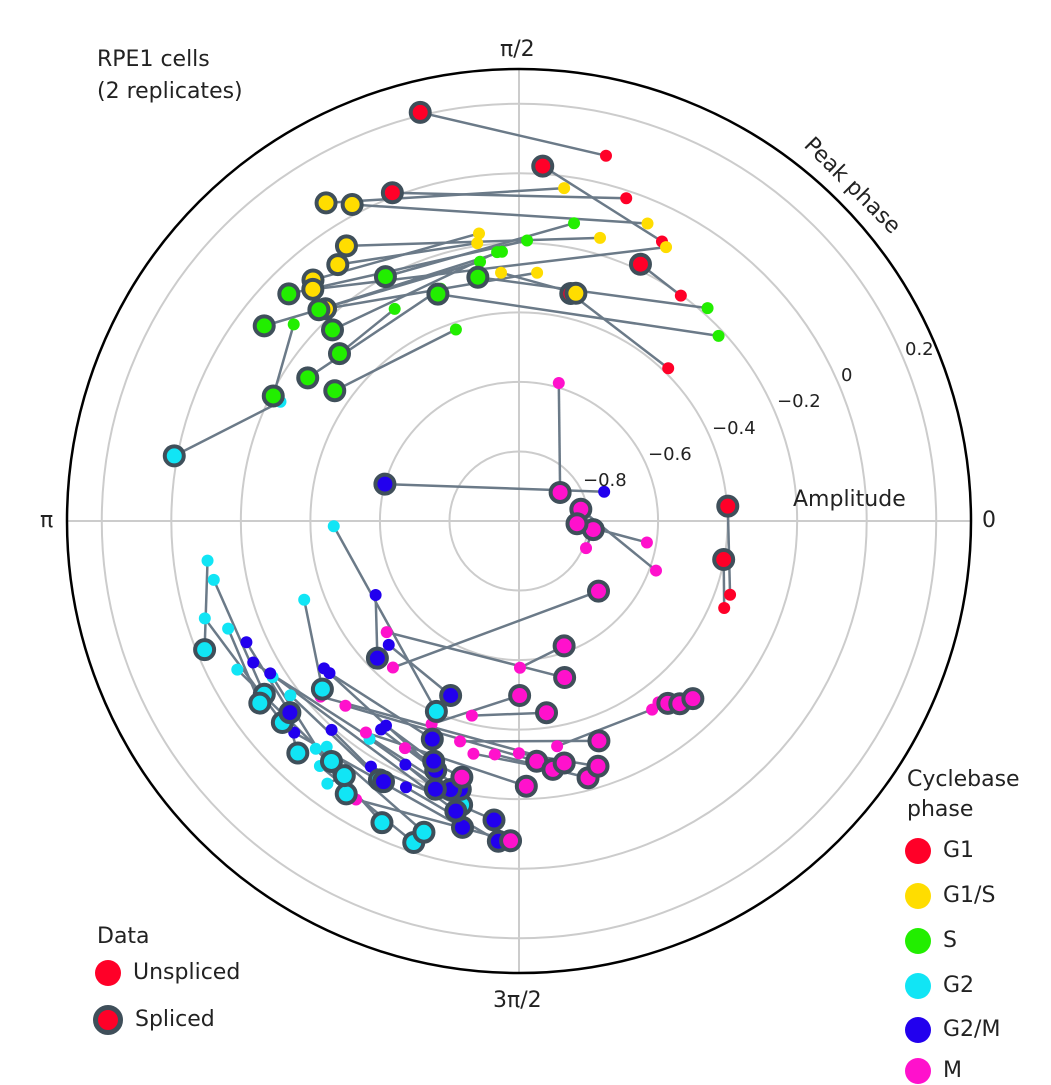 This screenshot has height=1085, width=1051. Describe the element at coordinates (918, 851) in the screenshot. I see `legend-swatch-g1` at that location.